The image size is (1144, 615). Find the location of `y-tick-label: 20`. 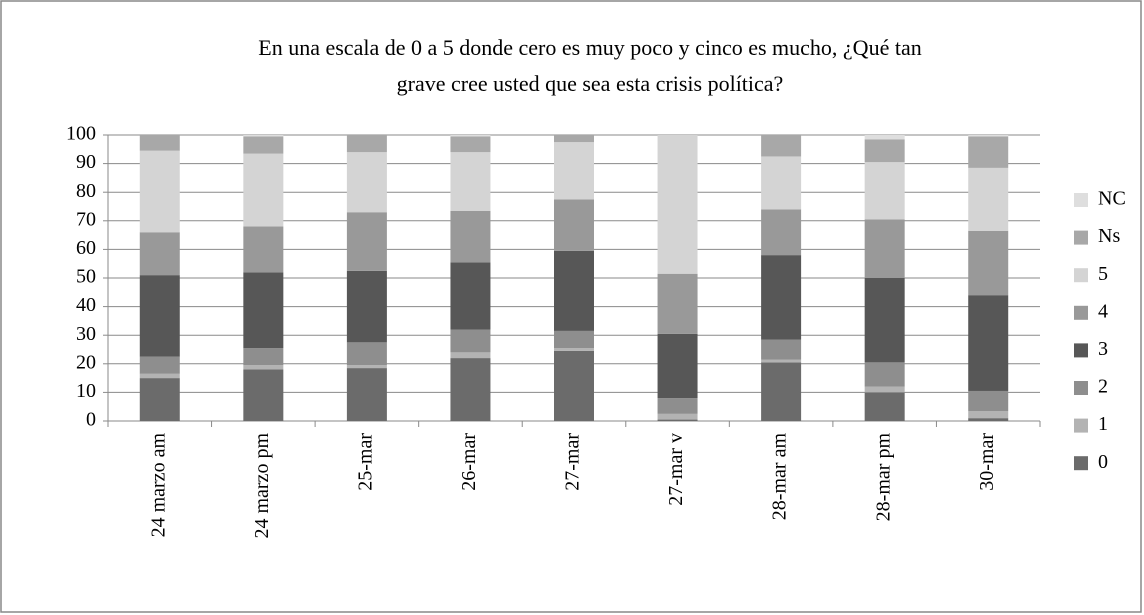

y-tick-label: 20 is located at coordinates (86, 362).